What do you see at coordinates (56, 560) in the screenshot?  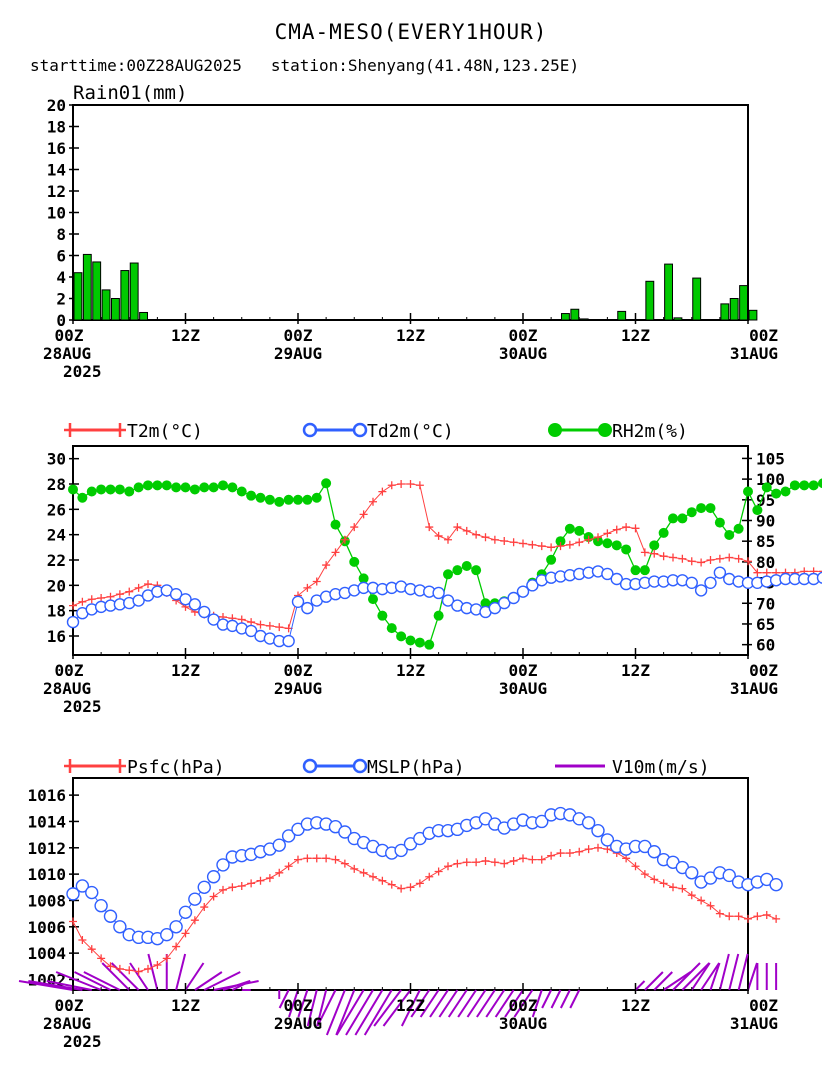 I see `temp-ytick-label: 22` at bounding box center [56, 560].